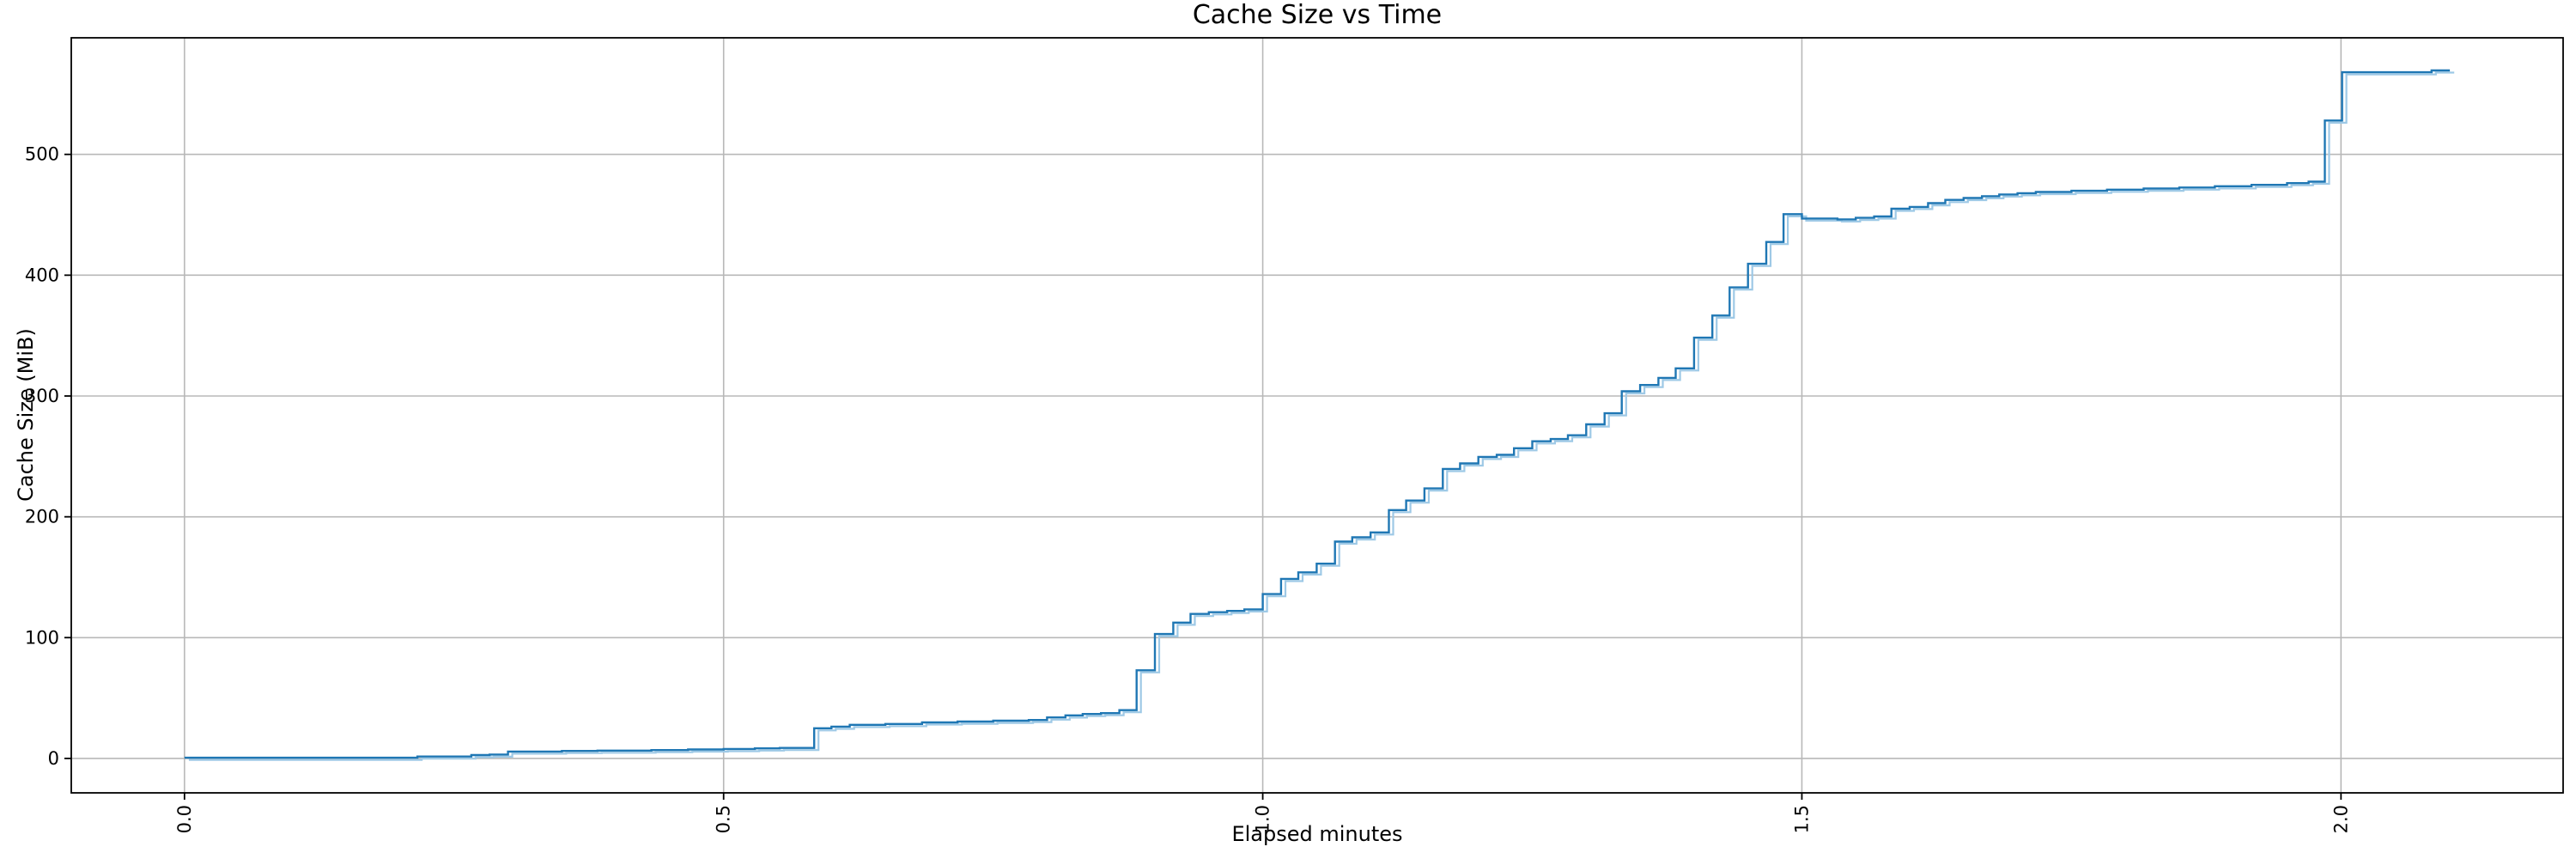 The height and width of the screenshot is (859, 2576). Describe the element at coordinates (42, 396) in the screenshot. I see `y-tick-label: 300` at that location.